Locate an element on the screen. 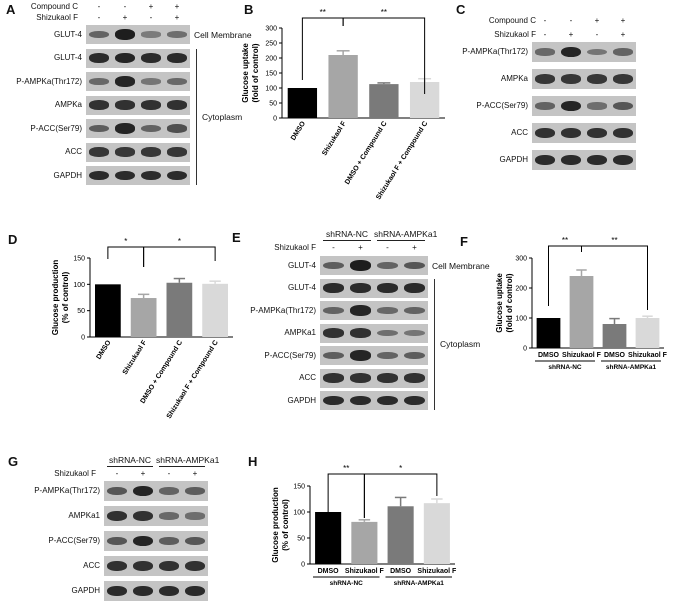 This screenshot has height=608, width=675. y-axis-label: (% of control) is located at coordinates (285, 525).